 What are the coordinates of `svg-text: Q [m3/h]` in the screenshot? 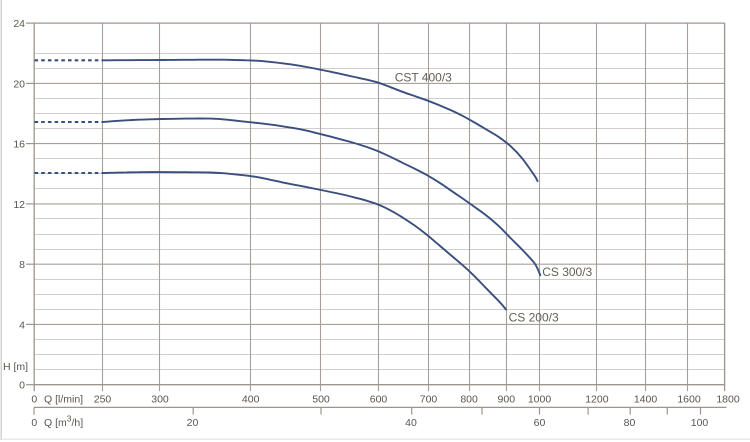 It's located at (63, 422).